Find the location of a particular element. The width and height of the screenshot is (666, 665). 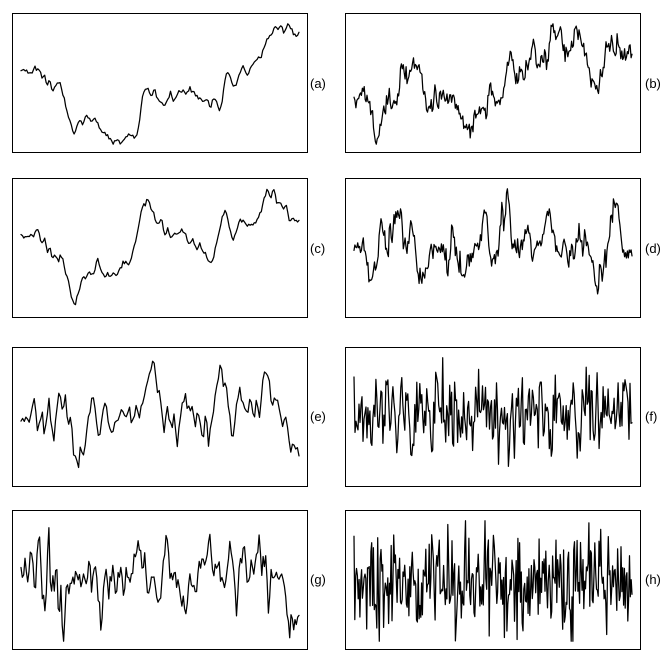

panel-g is located at coordinates (160, 580).